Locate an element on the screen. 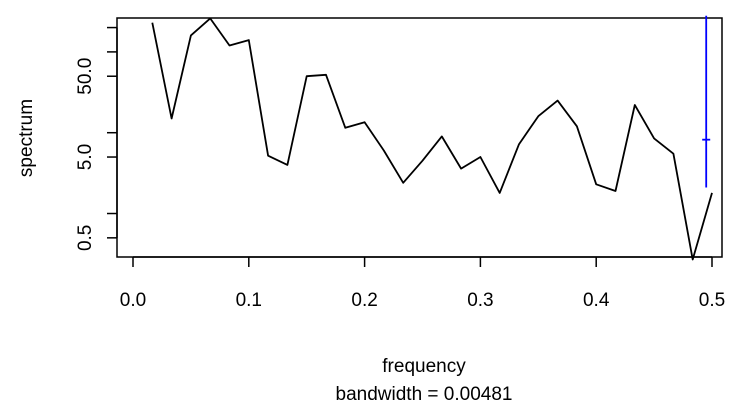  x-tick-label: 0.2 is located at coordinates (364, 300).